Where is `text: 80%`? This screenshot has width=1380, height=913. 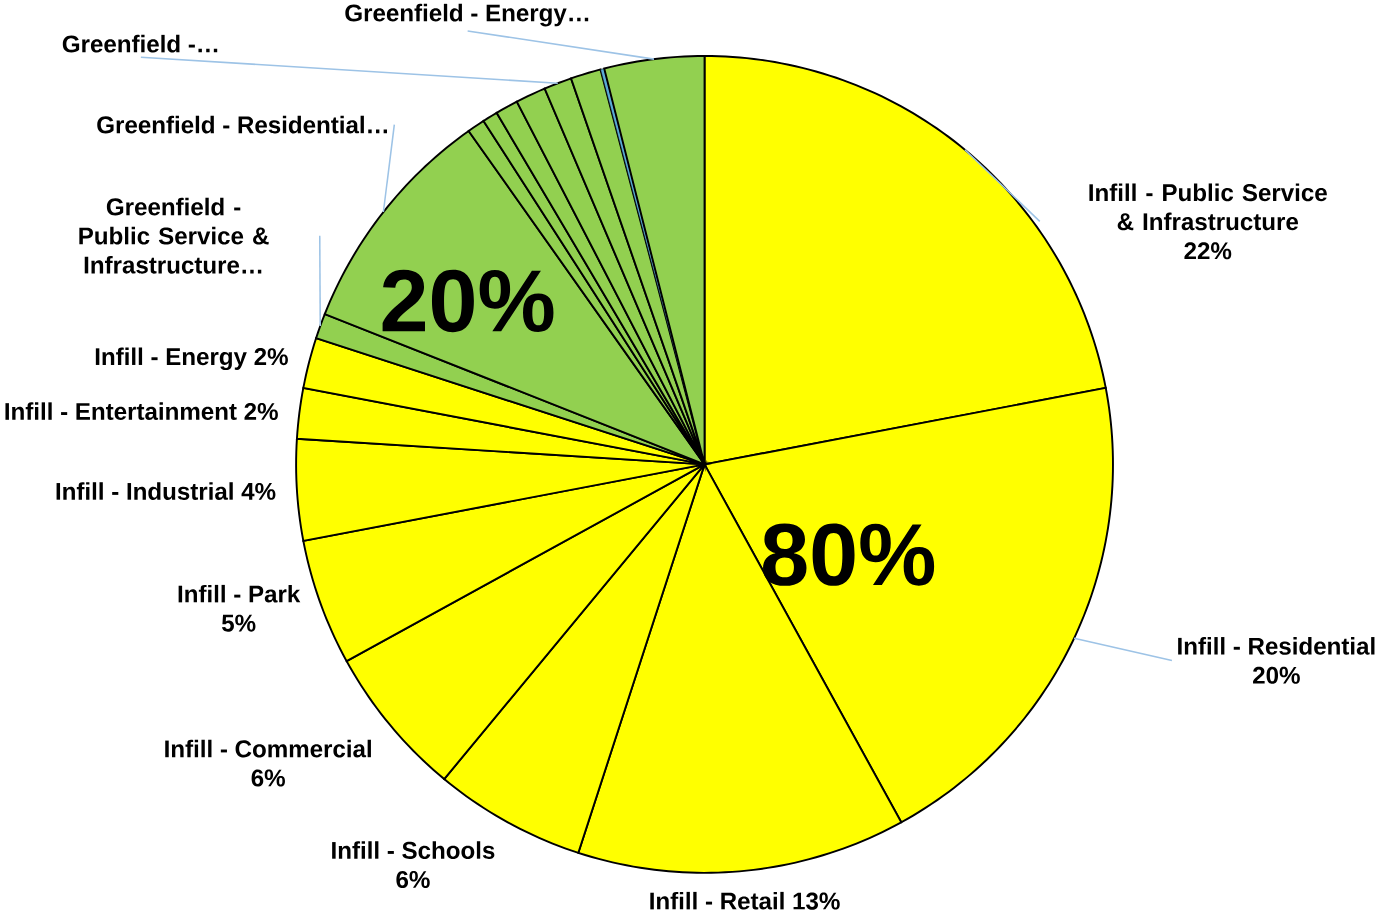
text: 80% is located at coordinates (849, 554).